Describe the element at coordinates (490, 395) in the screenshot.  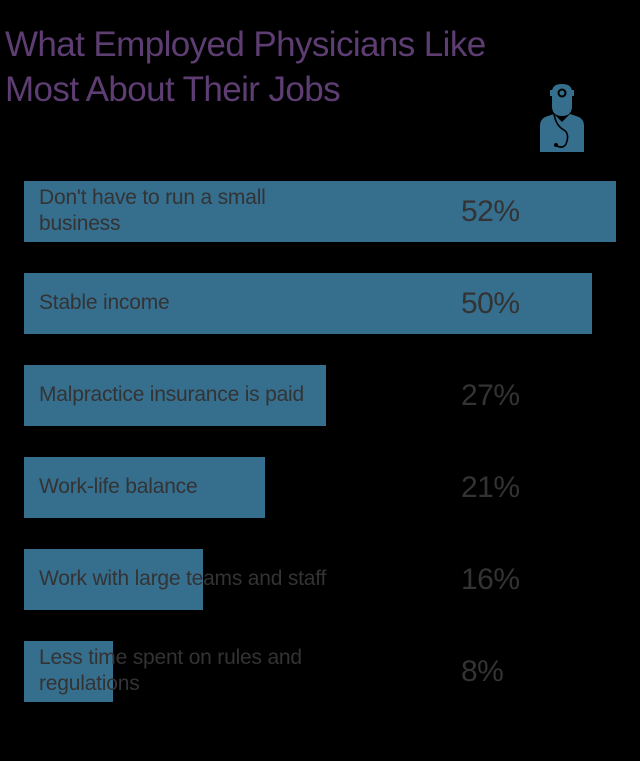
I see `bar-value: 27%` at that location.